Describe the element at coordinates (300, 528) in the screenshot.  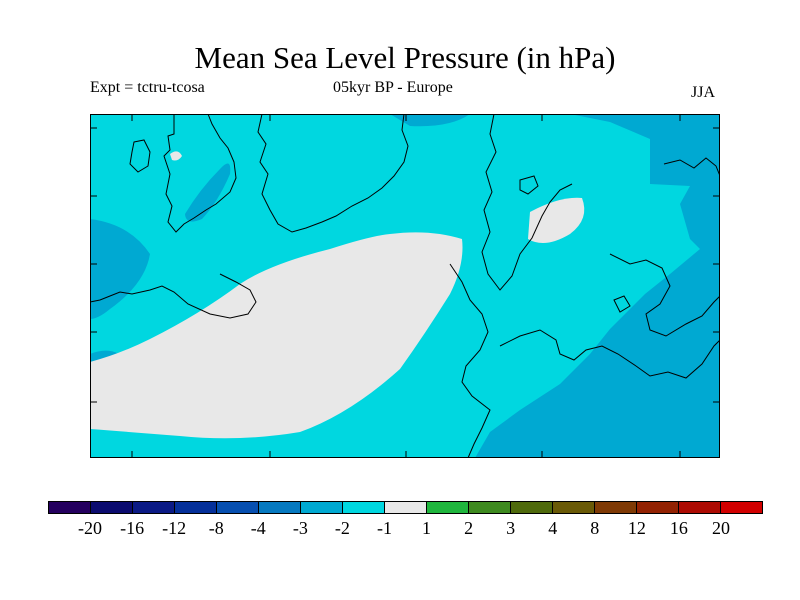
I see `colorbar-label: -3` at that location.